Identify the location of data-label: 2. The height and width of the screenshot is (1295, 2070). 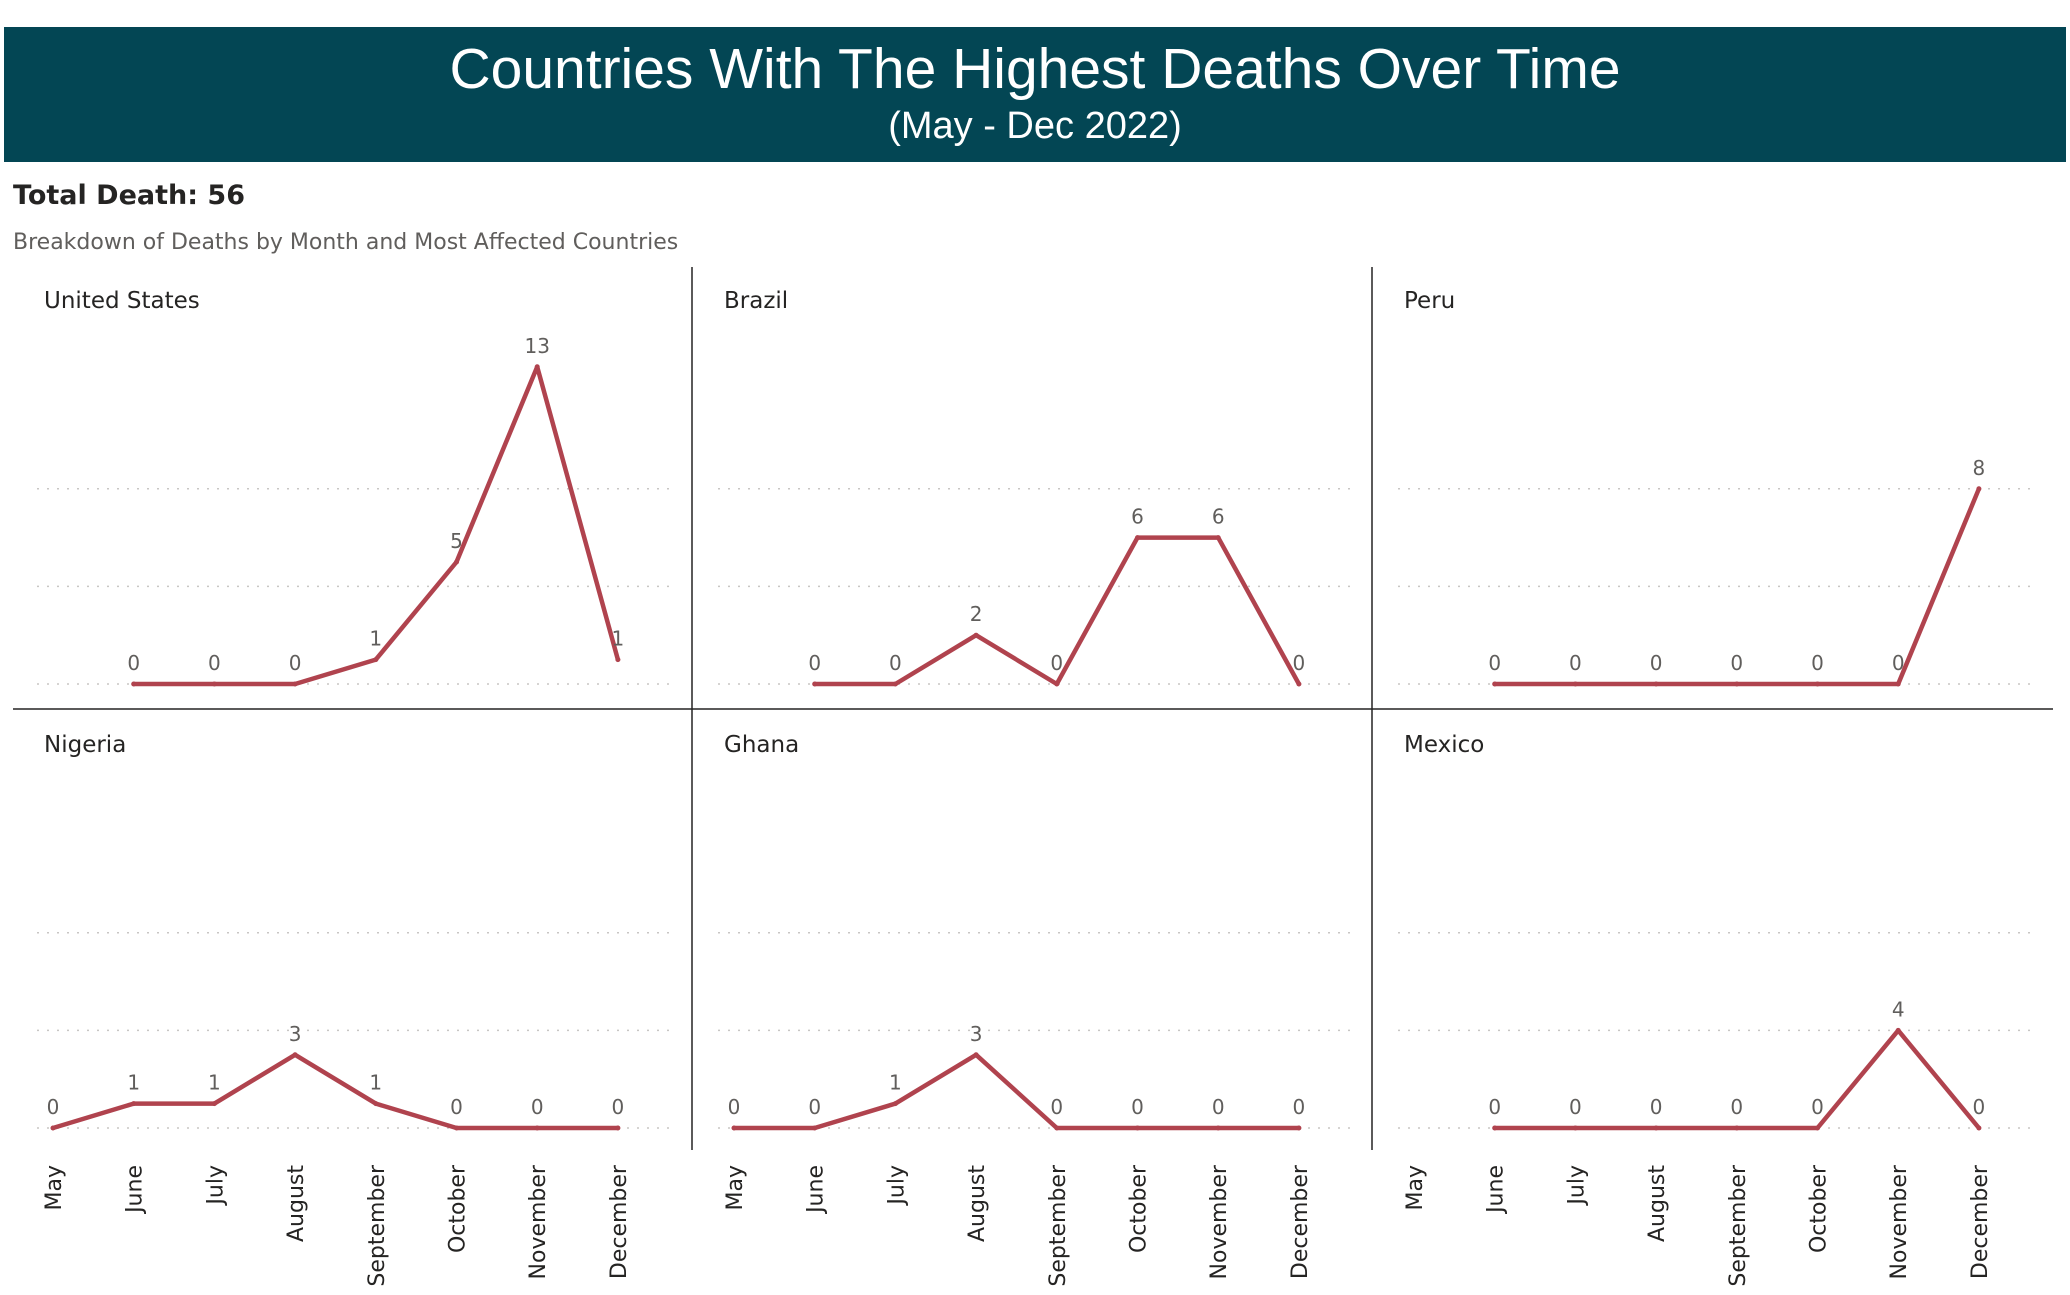
(976, 614).